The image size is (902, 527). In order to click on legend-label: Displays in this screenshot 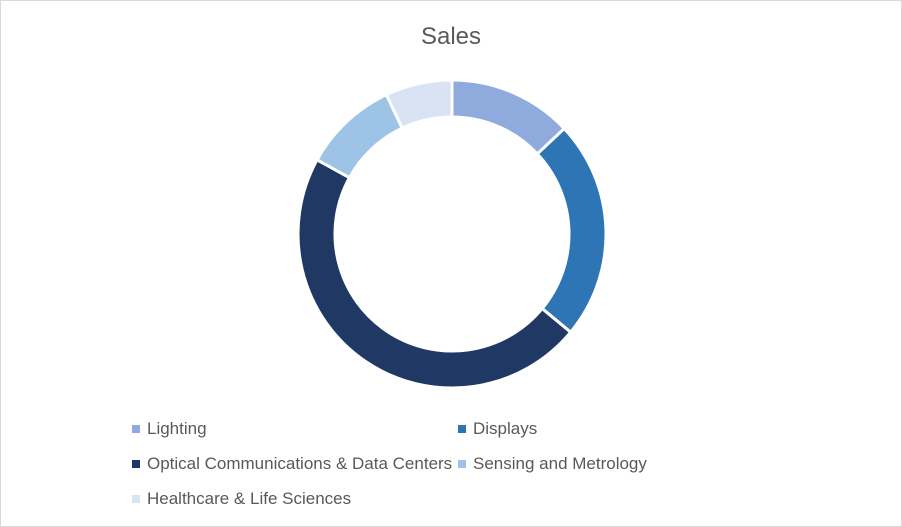, I will do `click(505, 428)`.